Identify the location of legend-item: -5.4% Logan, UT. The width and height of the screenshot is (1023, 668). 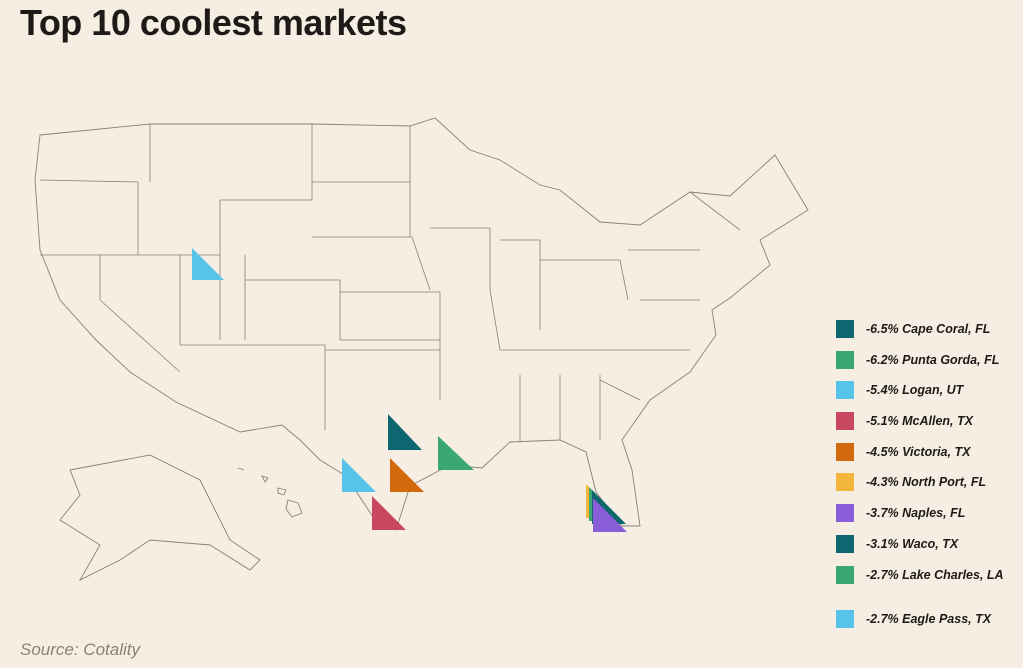
(926, 390).